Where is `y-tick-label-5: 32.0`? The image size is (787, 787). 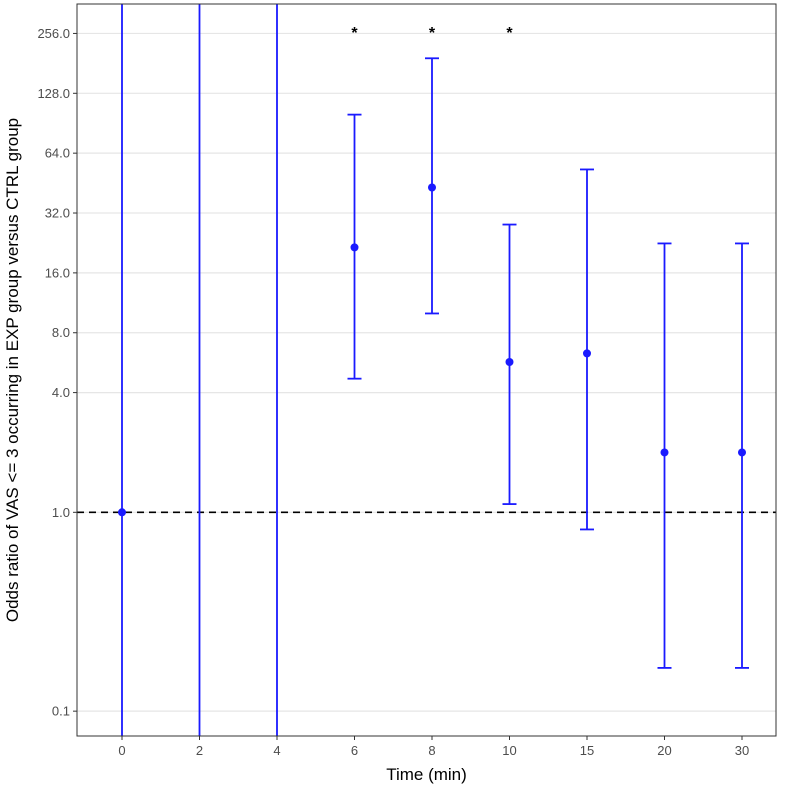 y-tick-label-5: 32.0 is located at coordinates (57, 213).